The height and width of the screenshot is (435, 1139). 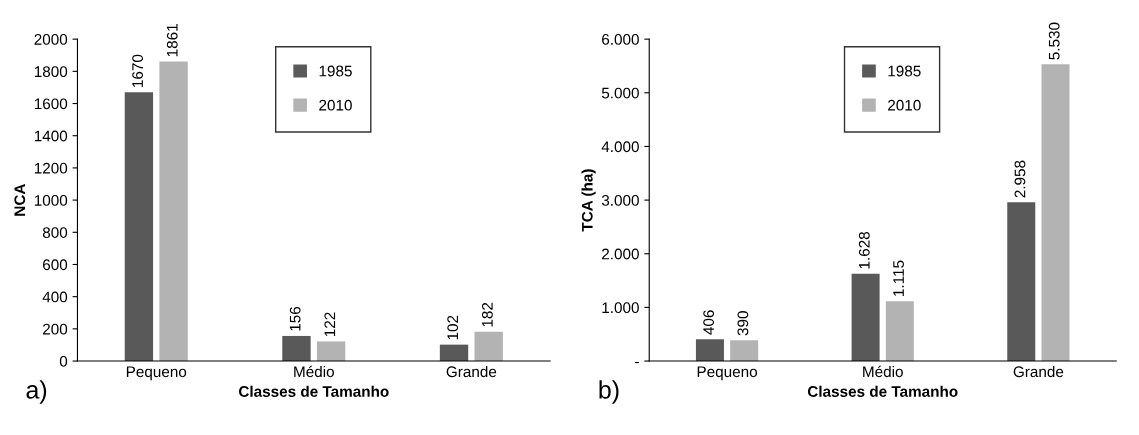 What do you see at coordinates (620, 39) in the screenshot?
I see `y-tick-label: 6.000` at bounding box center [620, 39].